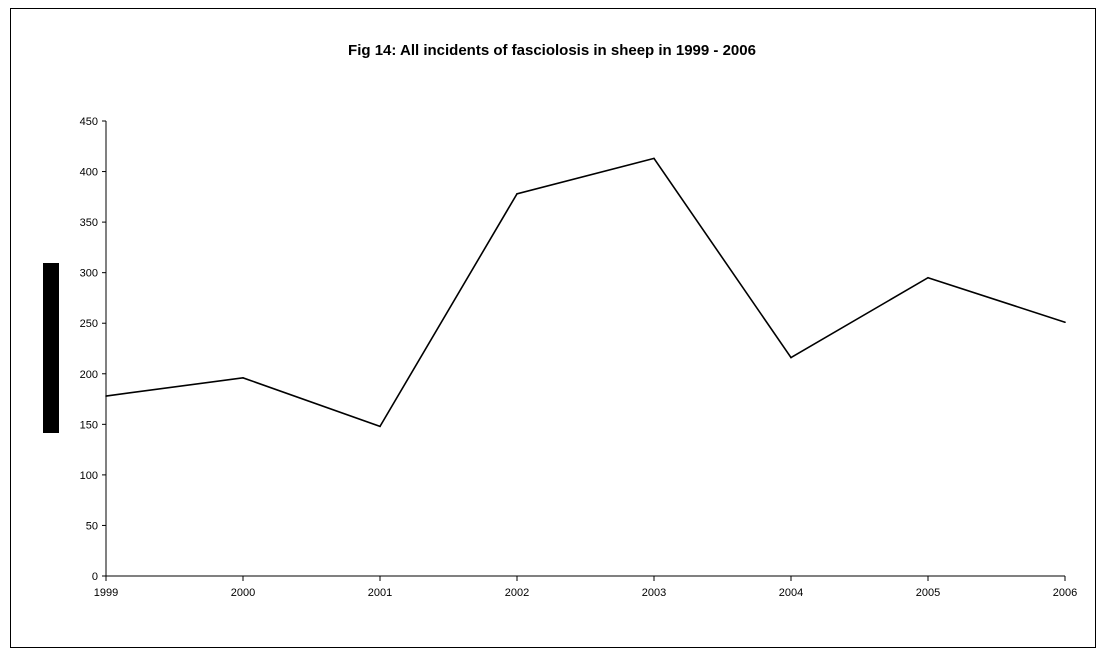 The image size is (1104, 648). What do you see at coordinates (1065, 593) in the screenshot?
I see `x-tick-label: 2006` at bounding box center [1065, 593].